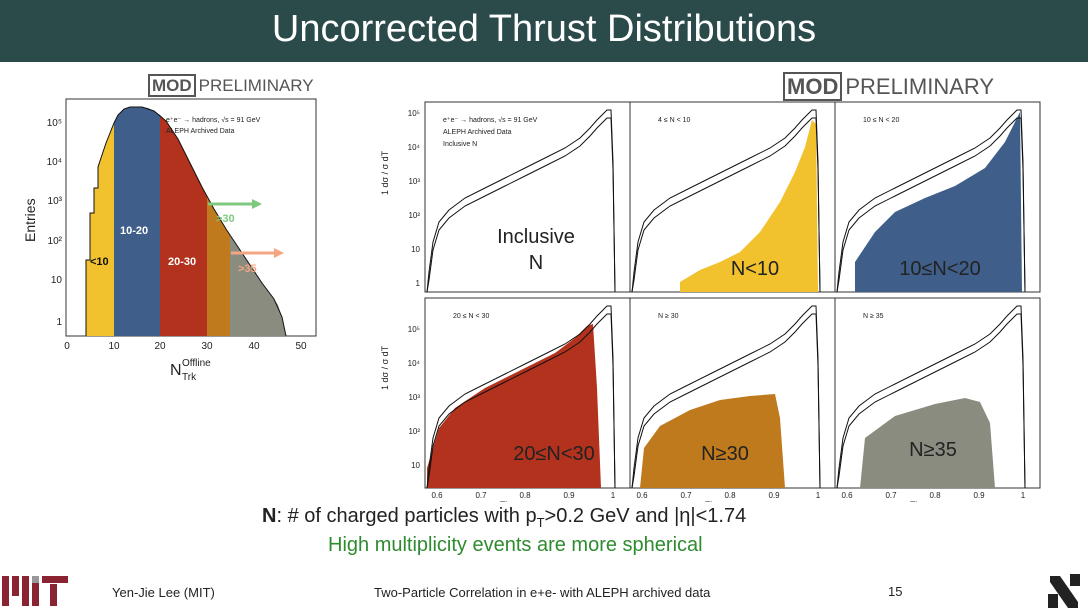  What do you see at coordinates (100, 229) in the screenshot?
I see `region-lt10` at bounding box center [100, 229].